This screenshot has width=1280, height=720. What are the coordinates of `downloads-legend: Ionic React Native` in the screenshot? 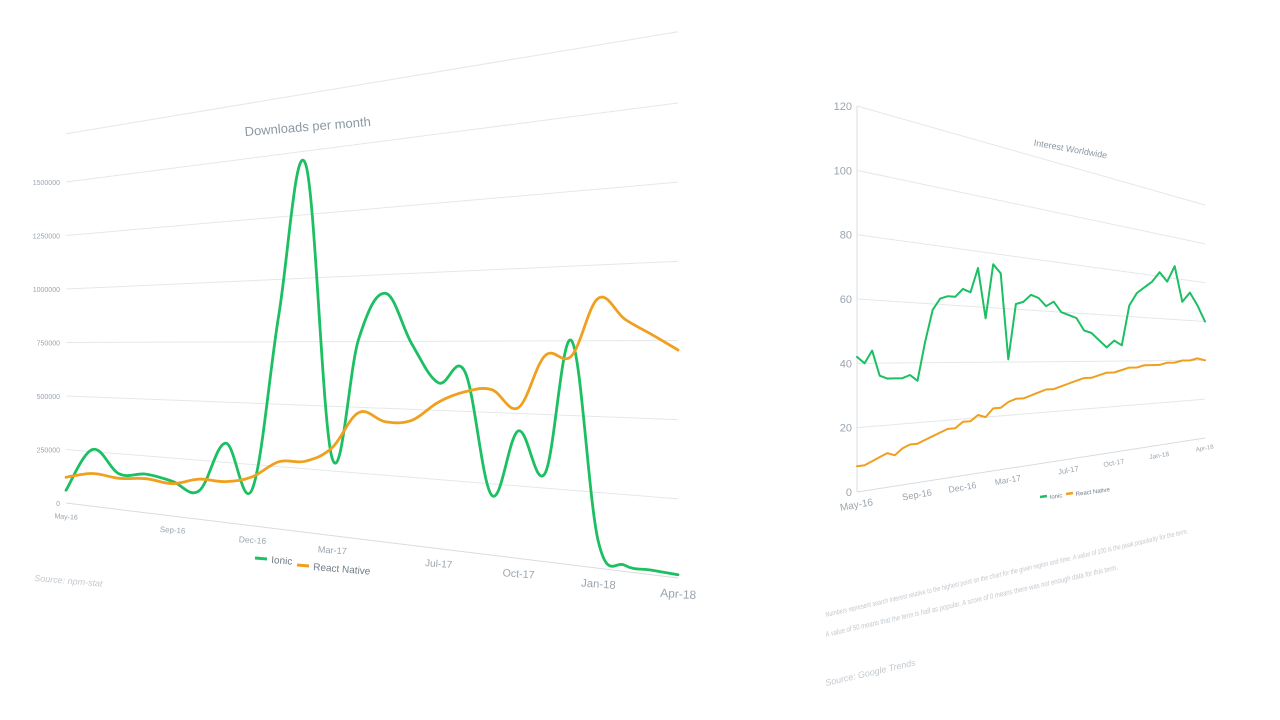 It's located at (312, 566).